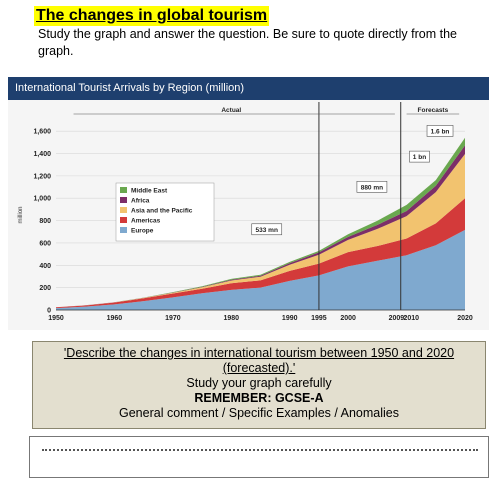  Describe the element at coordinates (152, 16) in the screenshot. I see `worksheet-title: The changes in global tourism` at that location.